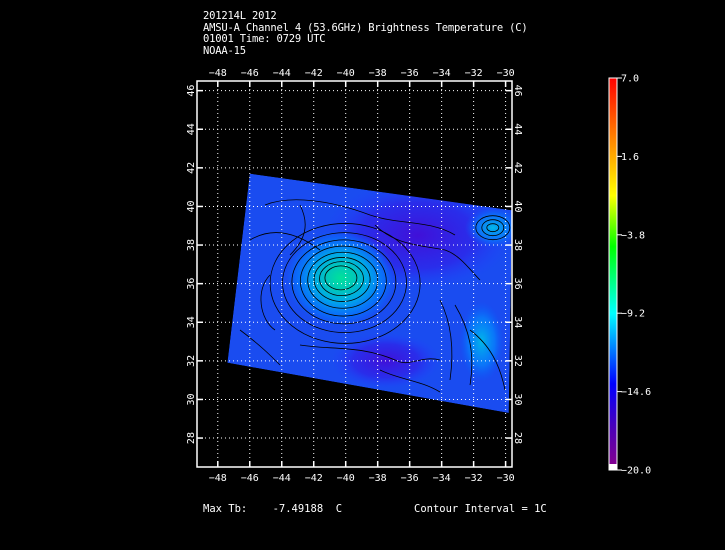 The width and height of the screenshot is (725, 550). What do you see at coordinates (517, 206) in the screenshot?
I see `lat-label-right: 40` at bounding box center [517, 206].